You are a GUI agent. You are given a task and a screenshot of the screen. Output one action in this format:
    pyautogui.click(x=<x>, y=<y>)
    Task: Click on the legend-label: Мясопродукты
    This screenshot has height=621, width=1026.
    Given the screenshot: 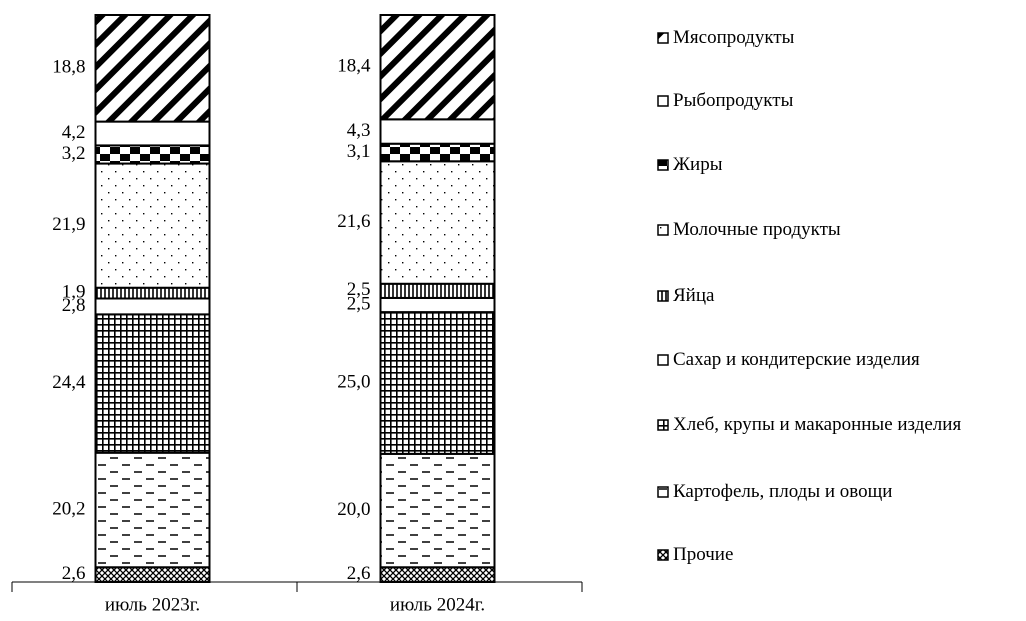 What is the action you would take?
    pyautogui.click(x=734, y=37)
    